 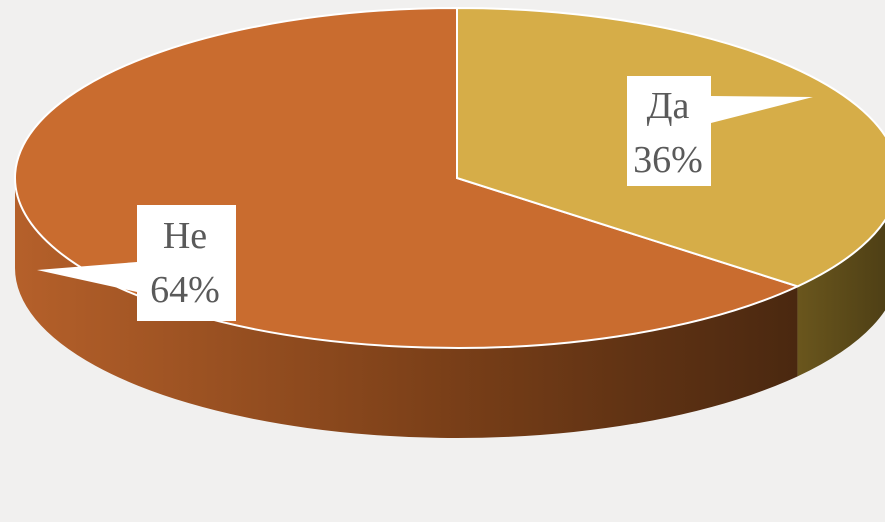 What do you see at coordinates (185, 290) in the screenshot?
I see `callout-ne-value: 64%` at bounding box center [185, 290].